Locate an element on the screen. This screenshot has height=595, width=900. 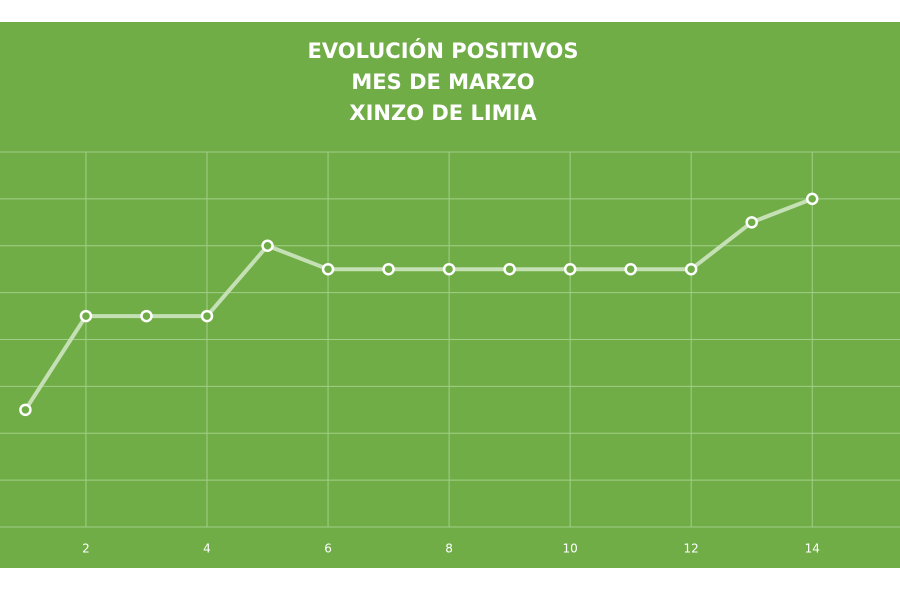
x-tick-label: 6 is located at coordinates (328, 549).